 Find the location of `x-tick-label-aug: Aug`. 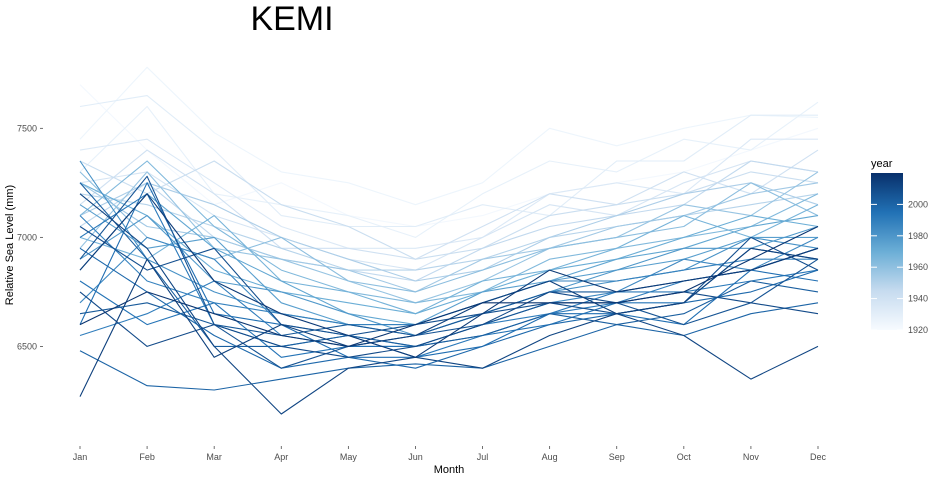

x-tick-label-aug: Aug is located at coordinates (550, 457).